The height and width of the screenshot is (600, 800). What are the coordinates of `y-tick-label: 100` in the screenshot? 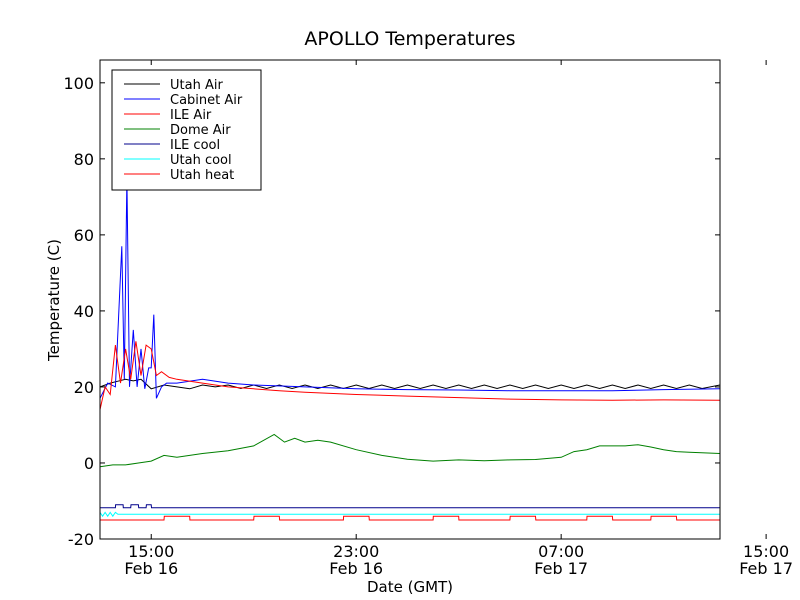 It's located at (78, 83).